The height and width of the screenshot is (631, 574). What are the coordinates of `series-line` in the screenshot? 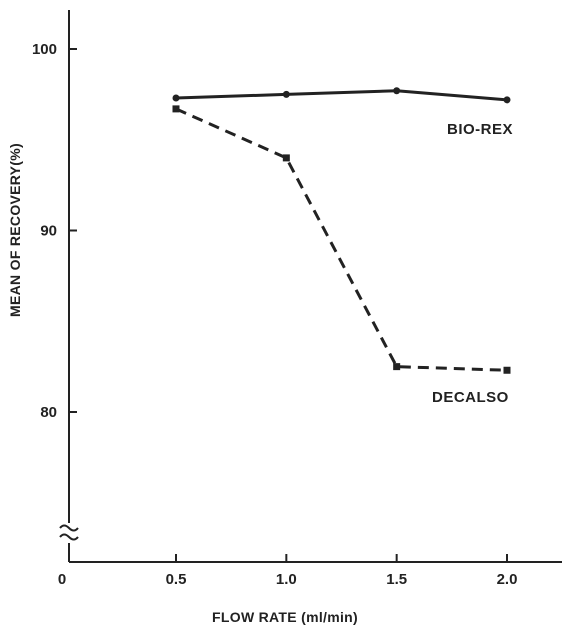 It's located at (341, 95).